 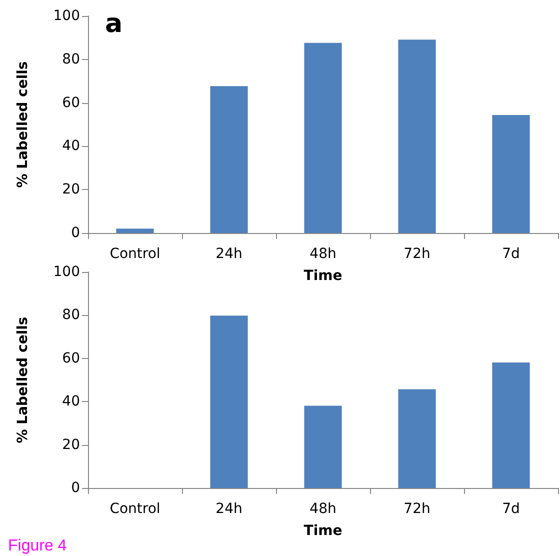 I want to click on chart-title: a, so click(x=114, y=24).